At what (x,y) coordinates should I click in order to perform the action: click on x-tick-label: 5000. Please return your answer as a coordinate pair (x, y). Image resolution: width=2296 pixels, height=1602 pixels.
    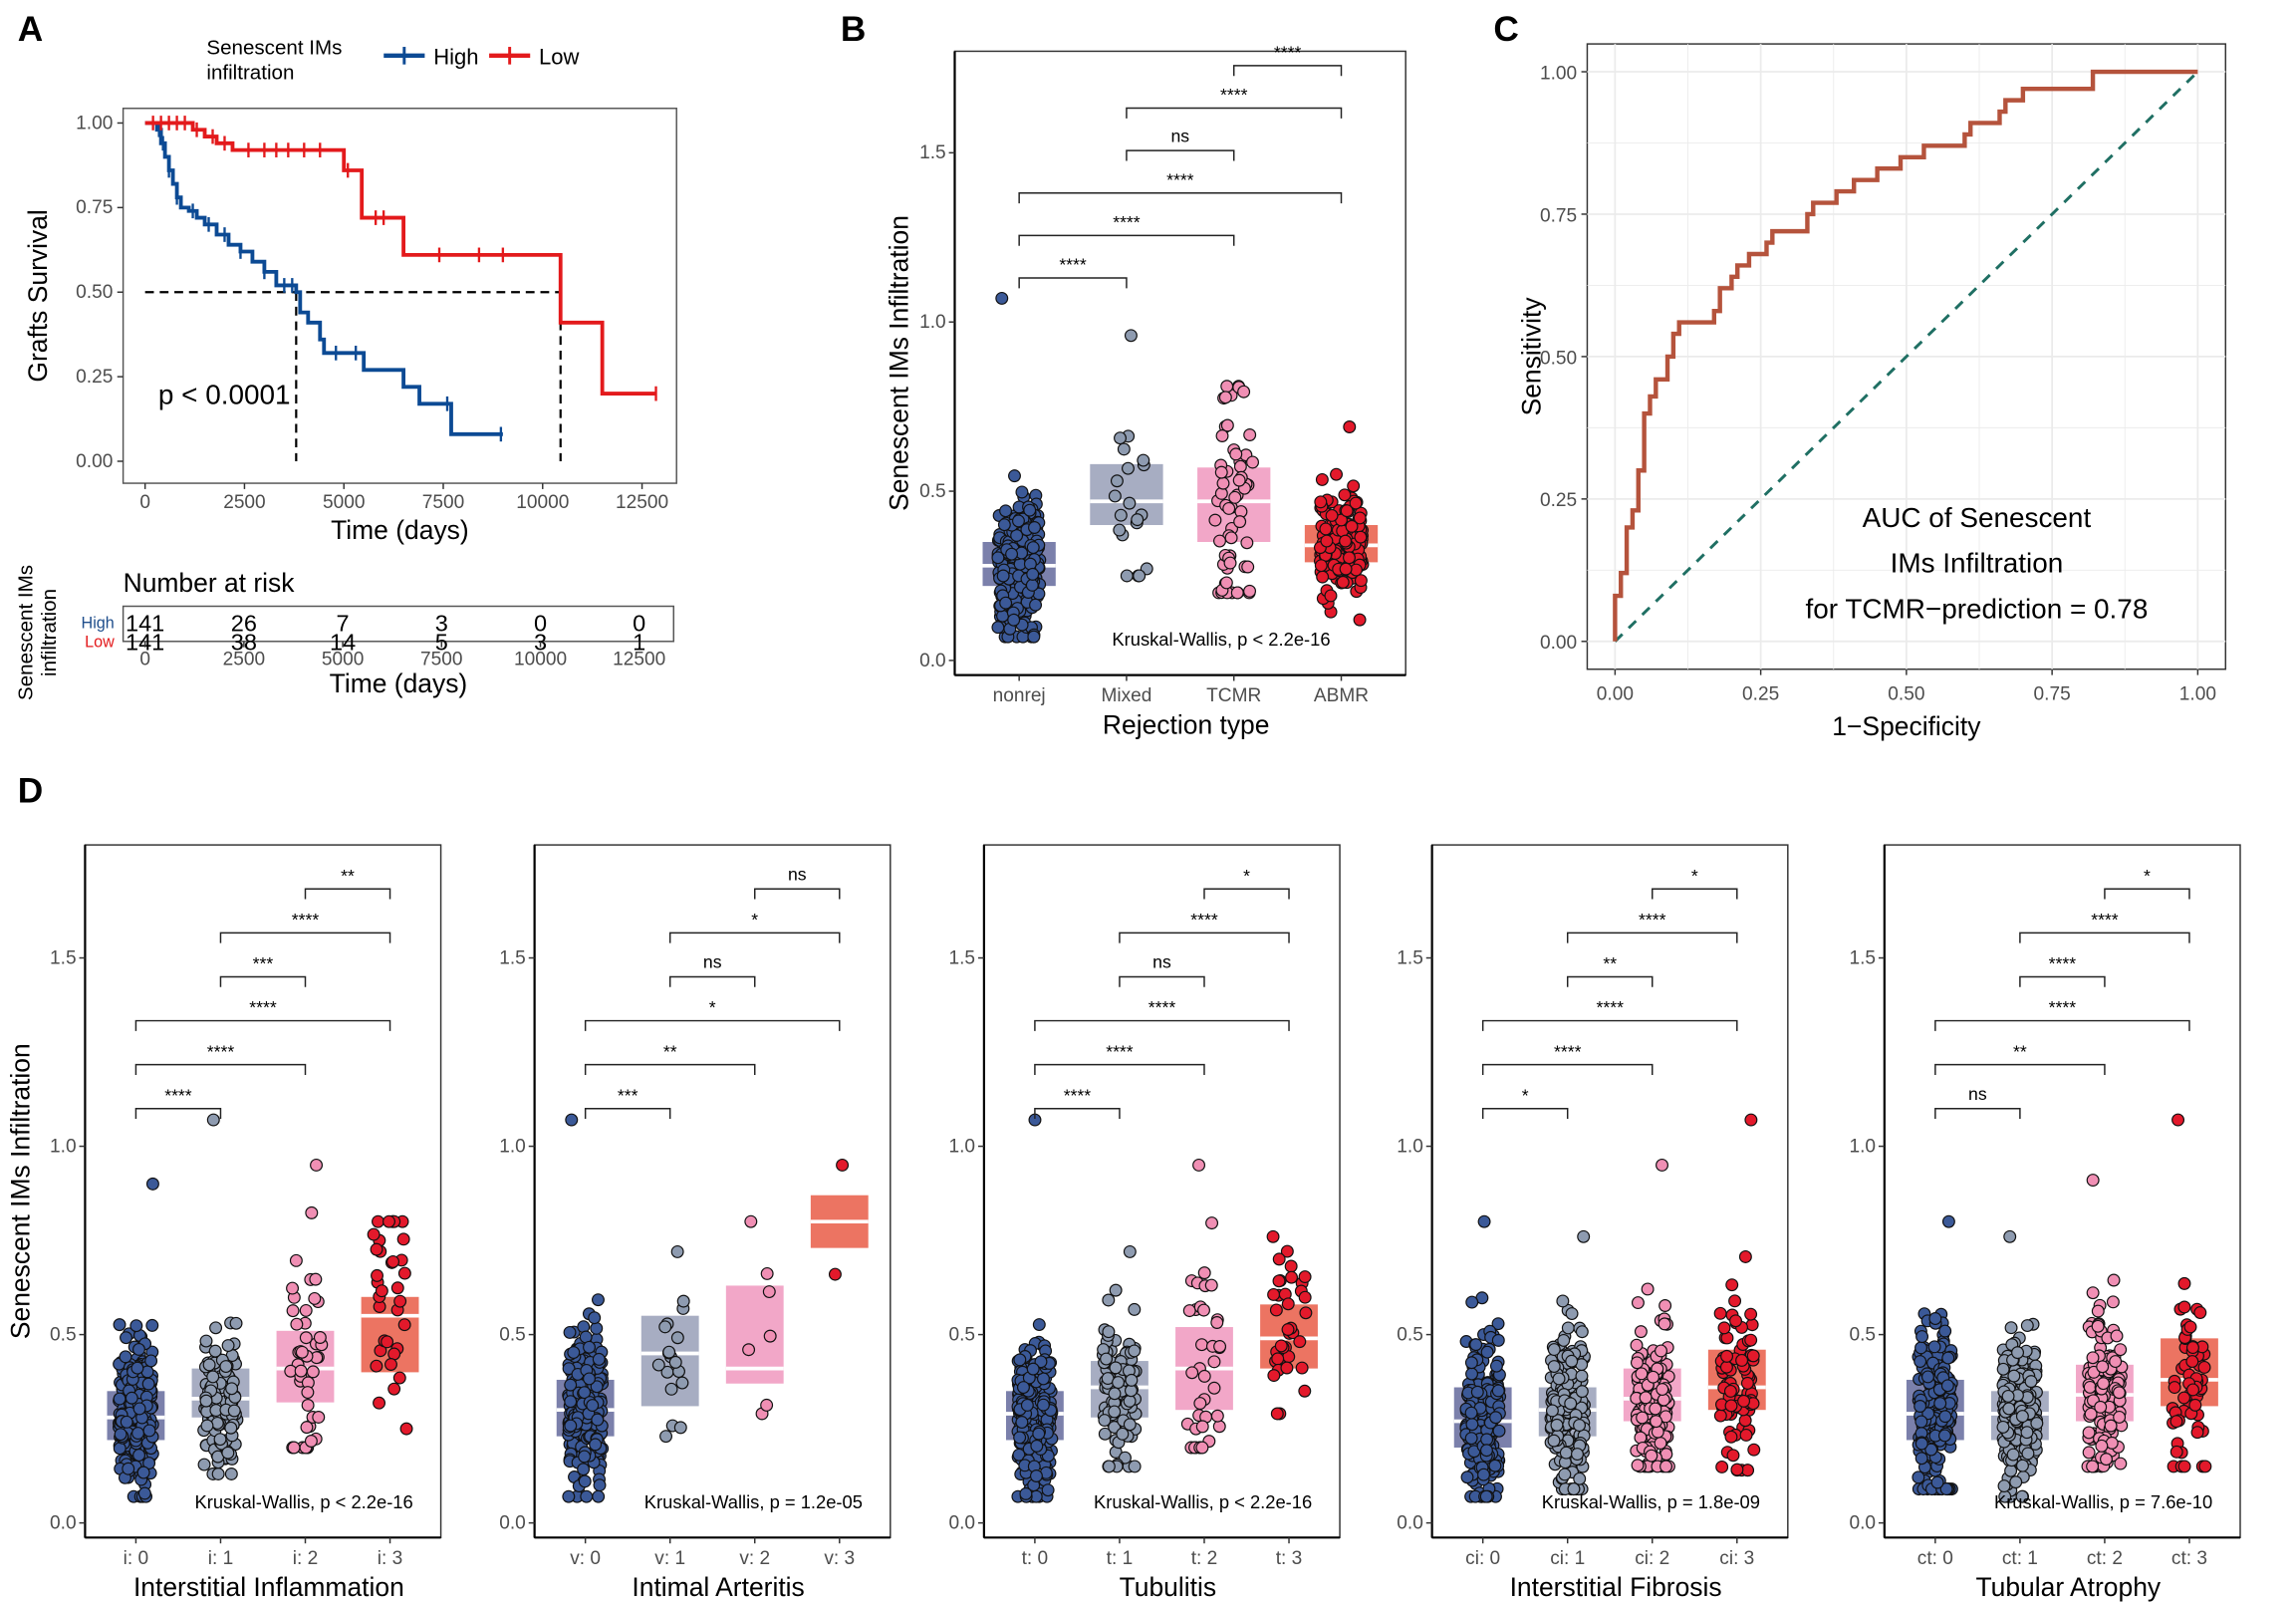
    Looking at the image, I should click on (343, 659).